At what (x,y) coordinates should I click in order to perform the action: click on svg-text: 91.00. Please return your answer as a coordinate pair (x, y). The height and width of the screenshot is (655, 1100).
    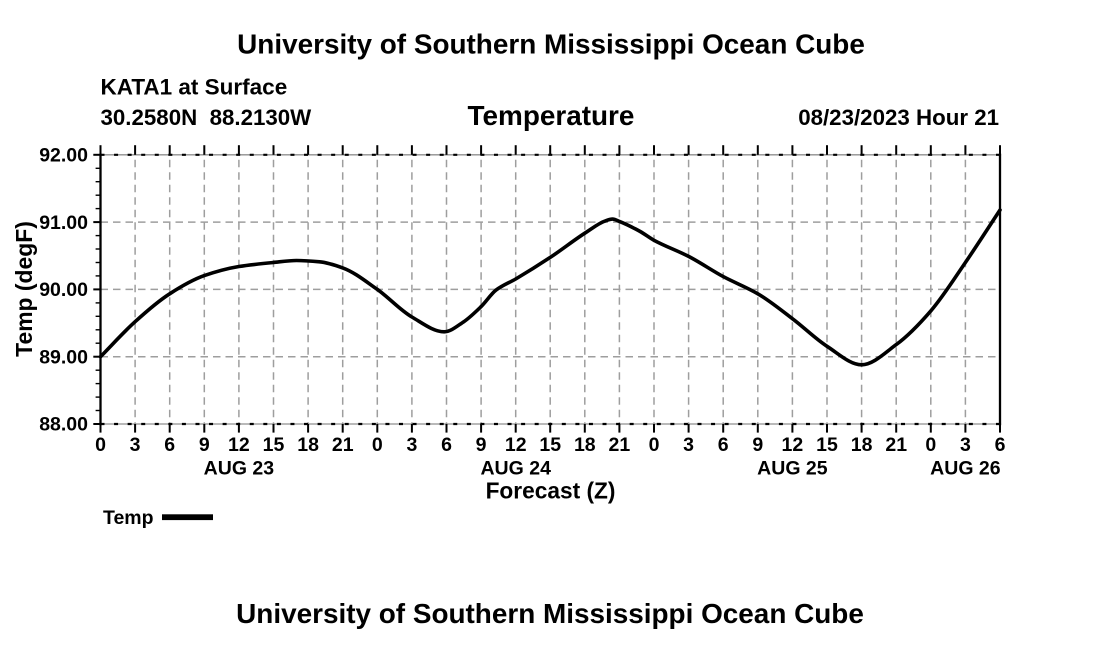
    Looking at the image, I should click on (63, 223).